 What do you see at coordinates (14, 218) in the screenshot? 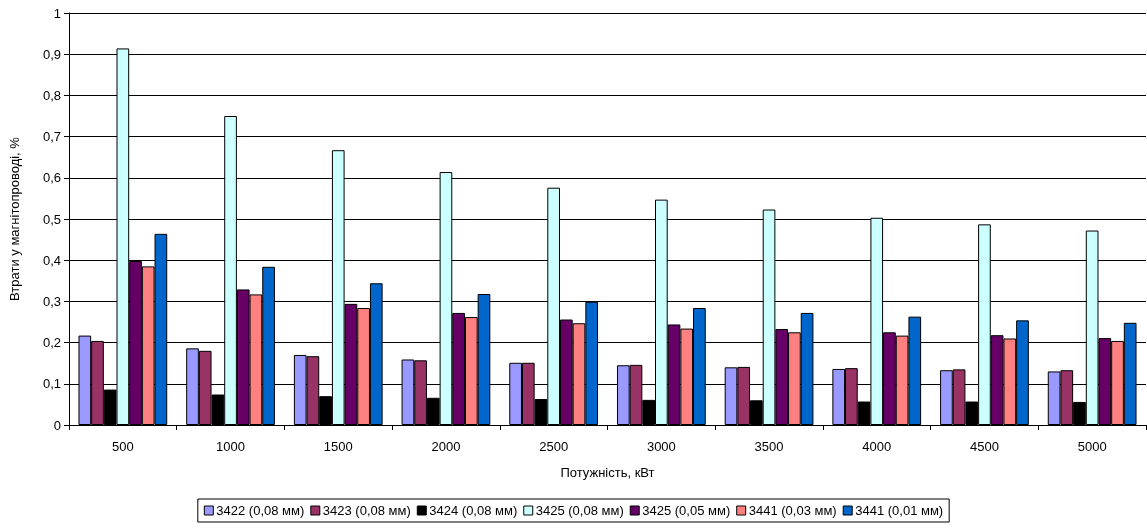
I see `y-axis-title: Втрати у магнітопроводі, %` at bounding box center [14, 218].